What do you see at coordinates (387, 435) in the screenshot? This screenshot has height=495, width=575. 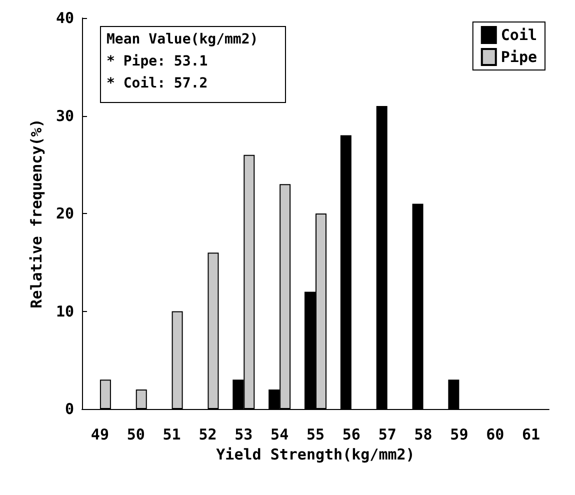 I see `x-tick-label: 57` at bounding box center [387, 435].